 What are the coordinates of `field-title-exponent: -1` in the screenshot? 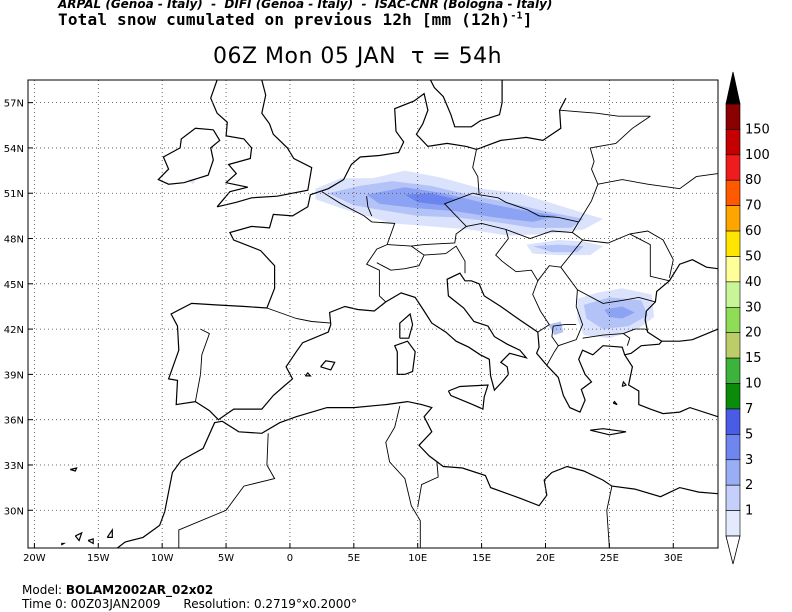 It's located at (516, 16).